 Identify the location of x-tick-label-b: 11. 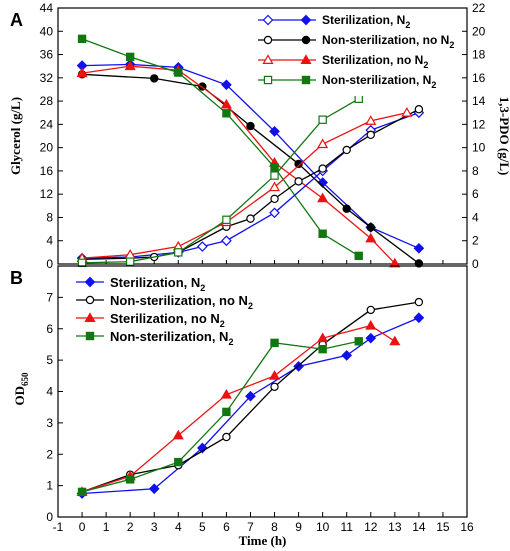
(346, 527).